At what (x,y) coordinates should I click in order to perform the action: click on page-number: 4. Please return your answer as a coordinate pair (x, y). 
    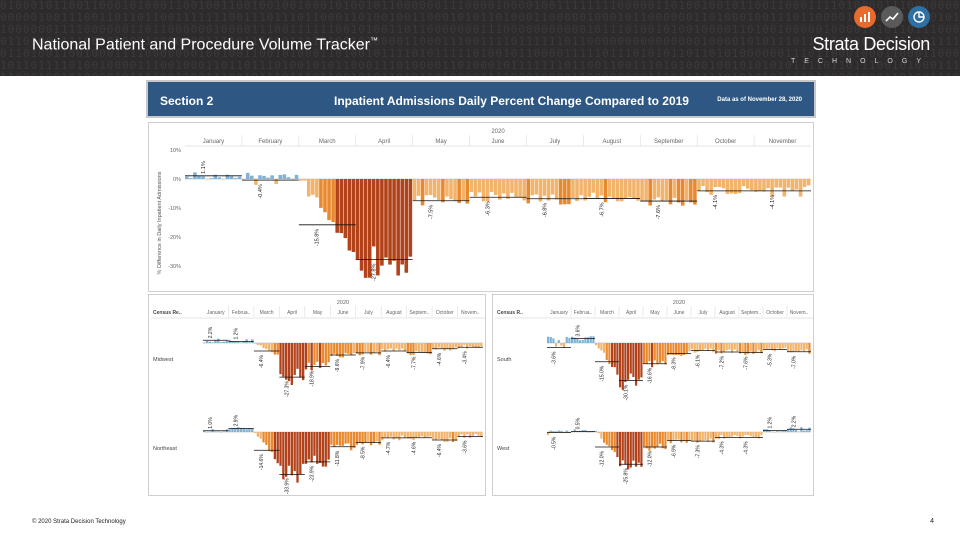
    Looking at the image, I should click on (932, 521).